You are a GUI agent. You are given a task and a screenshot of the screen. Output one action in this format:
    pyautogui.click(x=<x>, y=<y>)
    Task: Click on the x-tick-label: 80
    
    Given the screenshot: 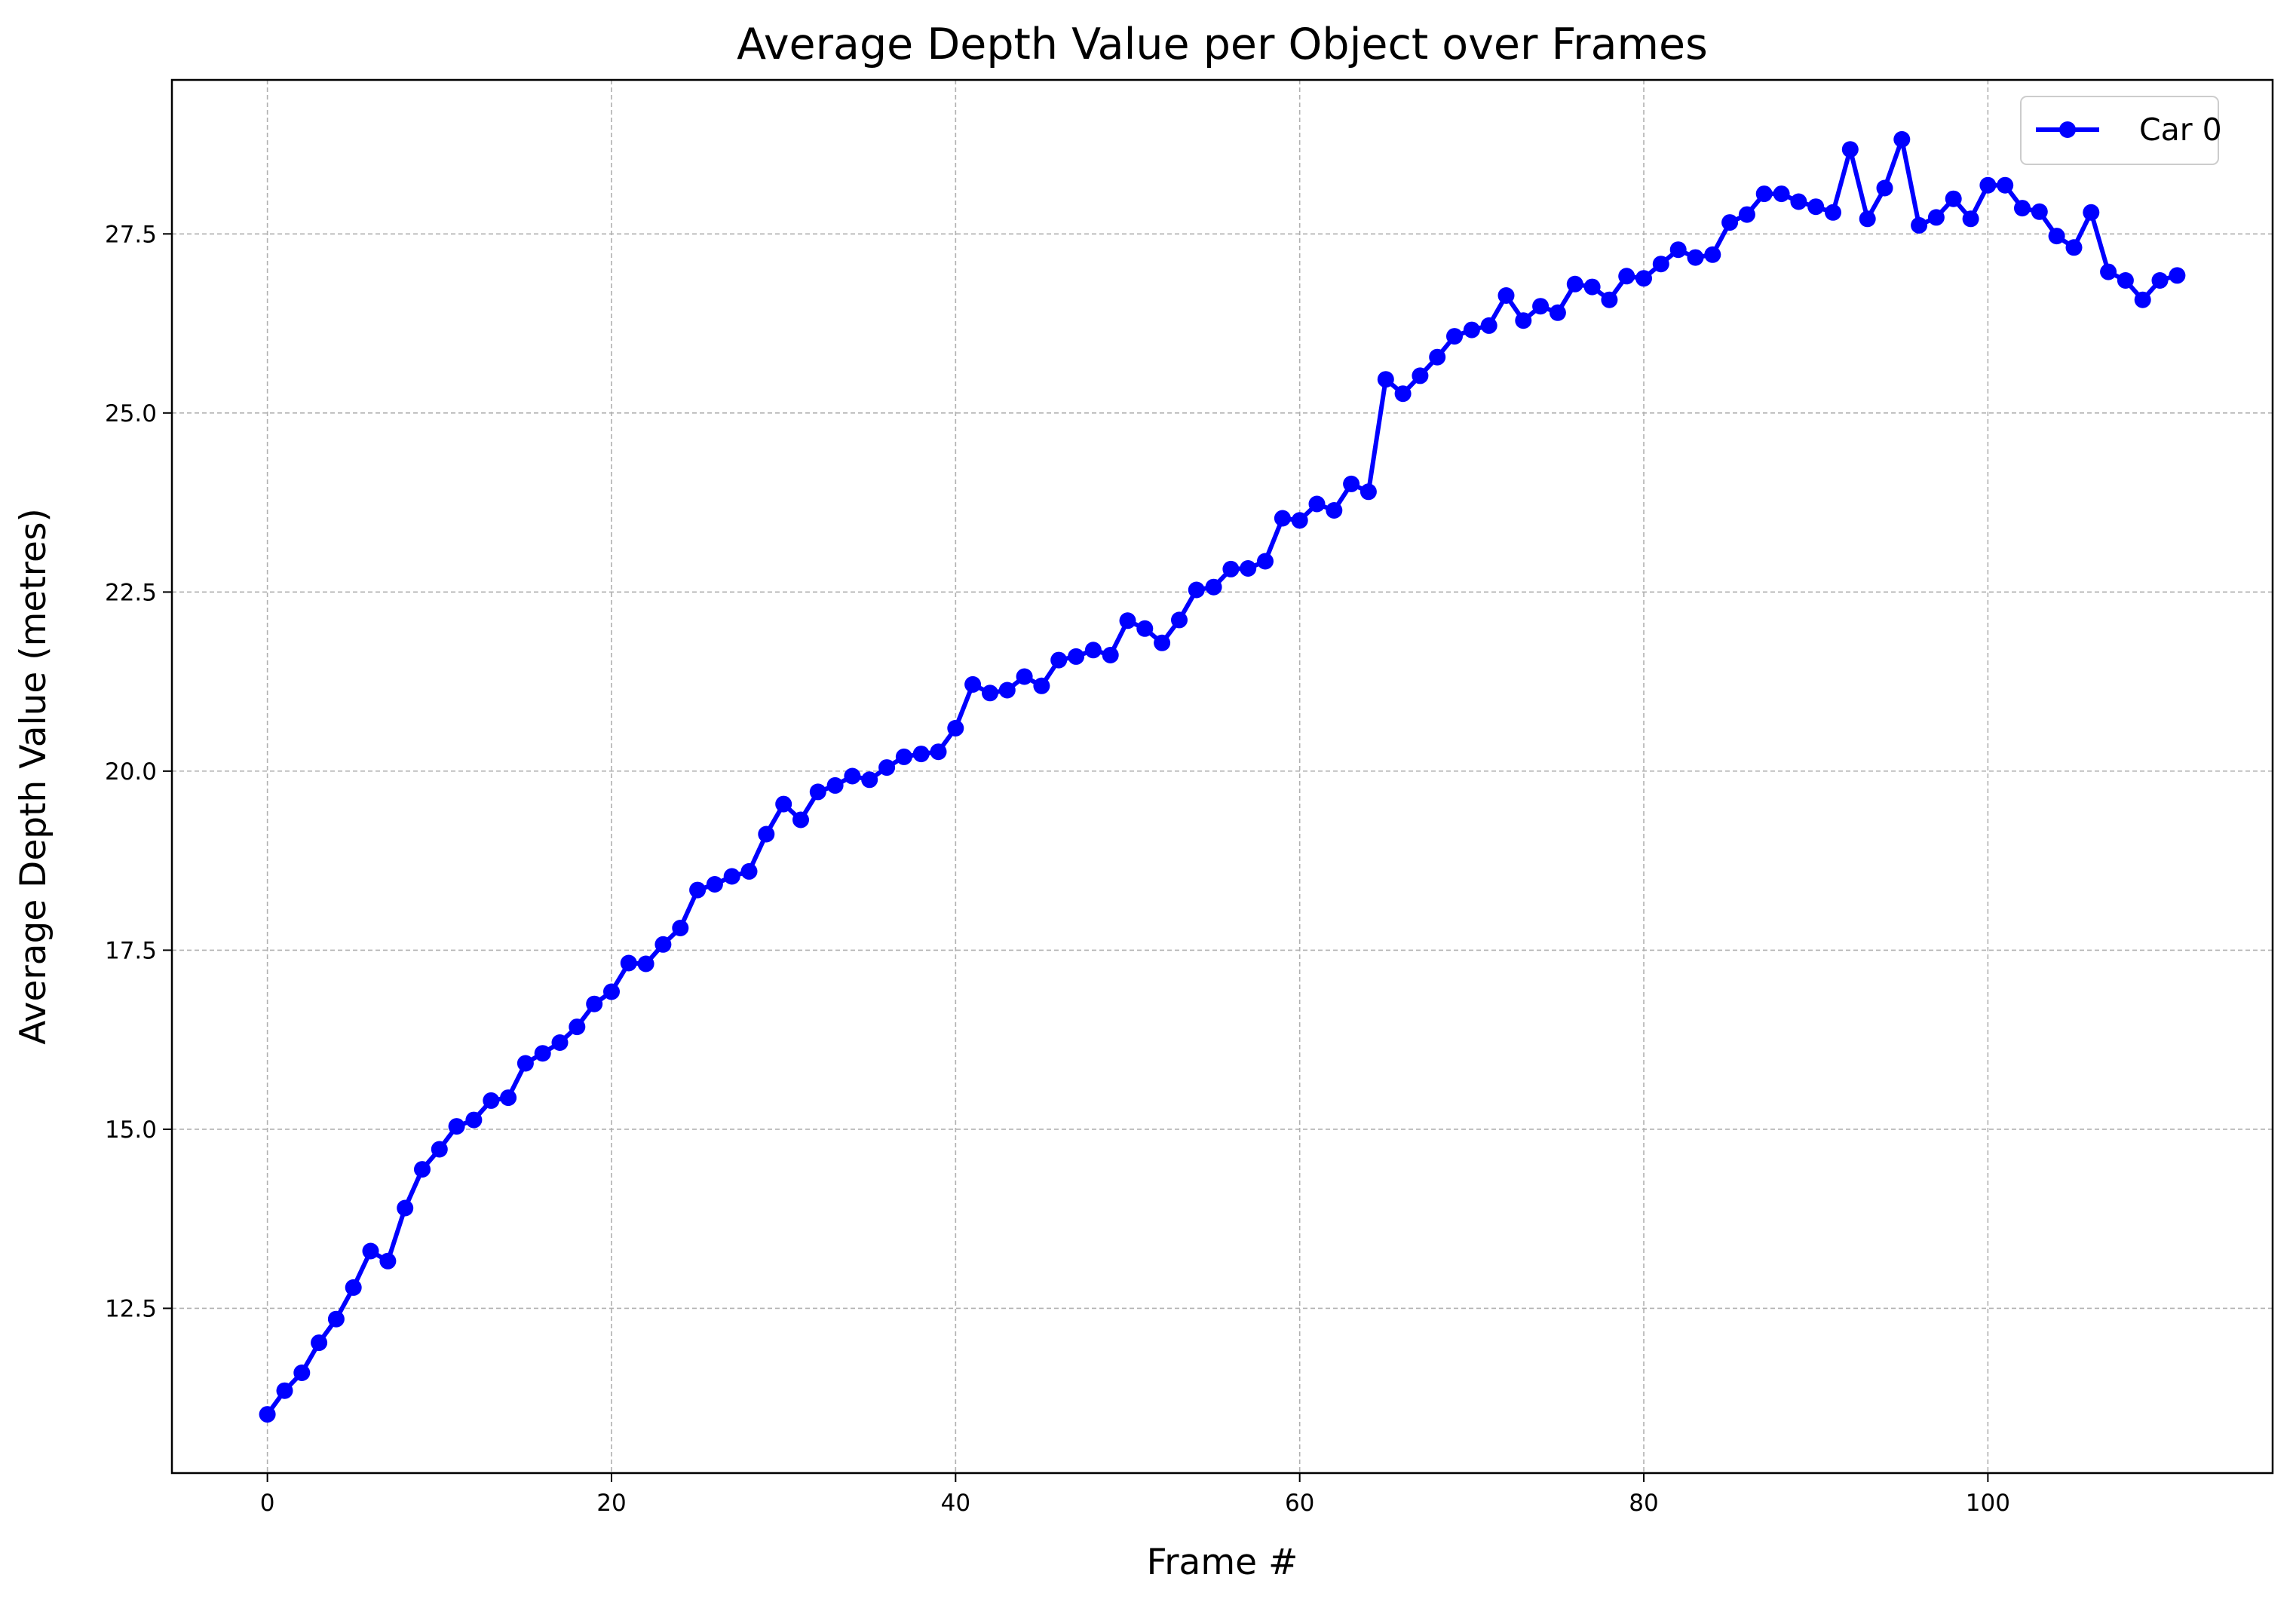 What is the action you would take?
    pyautogui.click(x=1643, y=1503)
    